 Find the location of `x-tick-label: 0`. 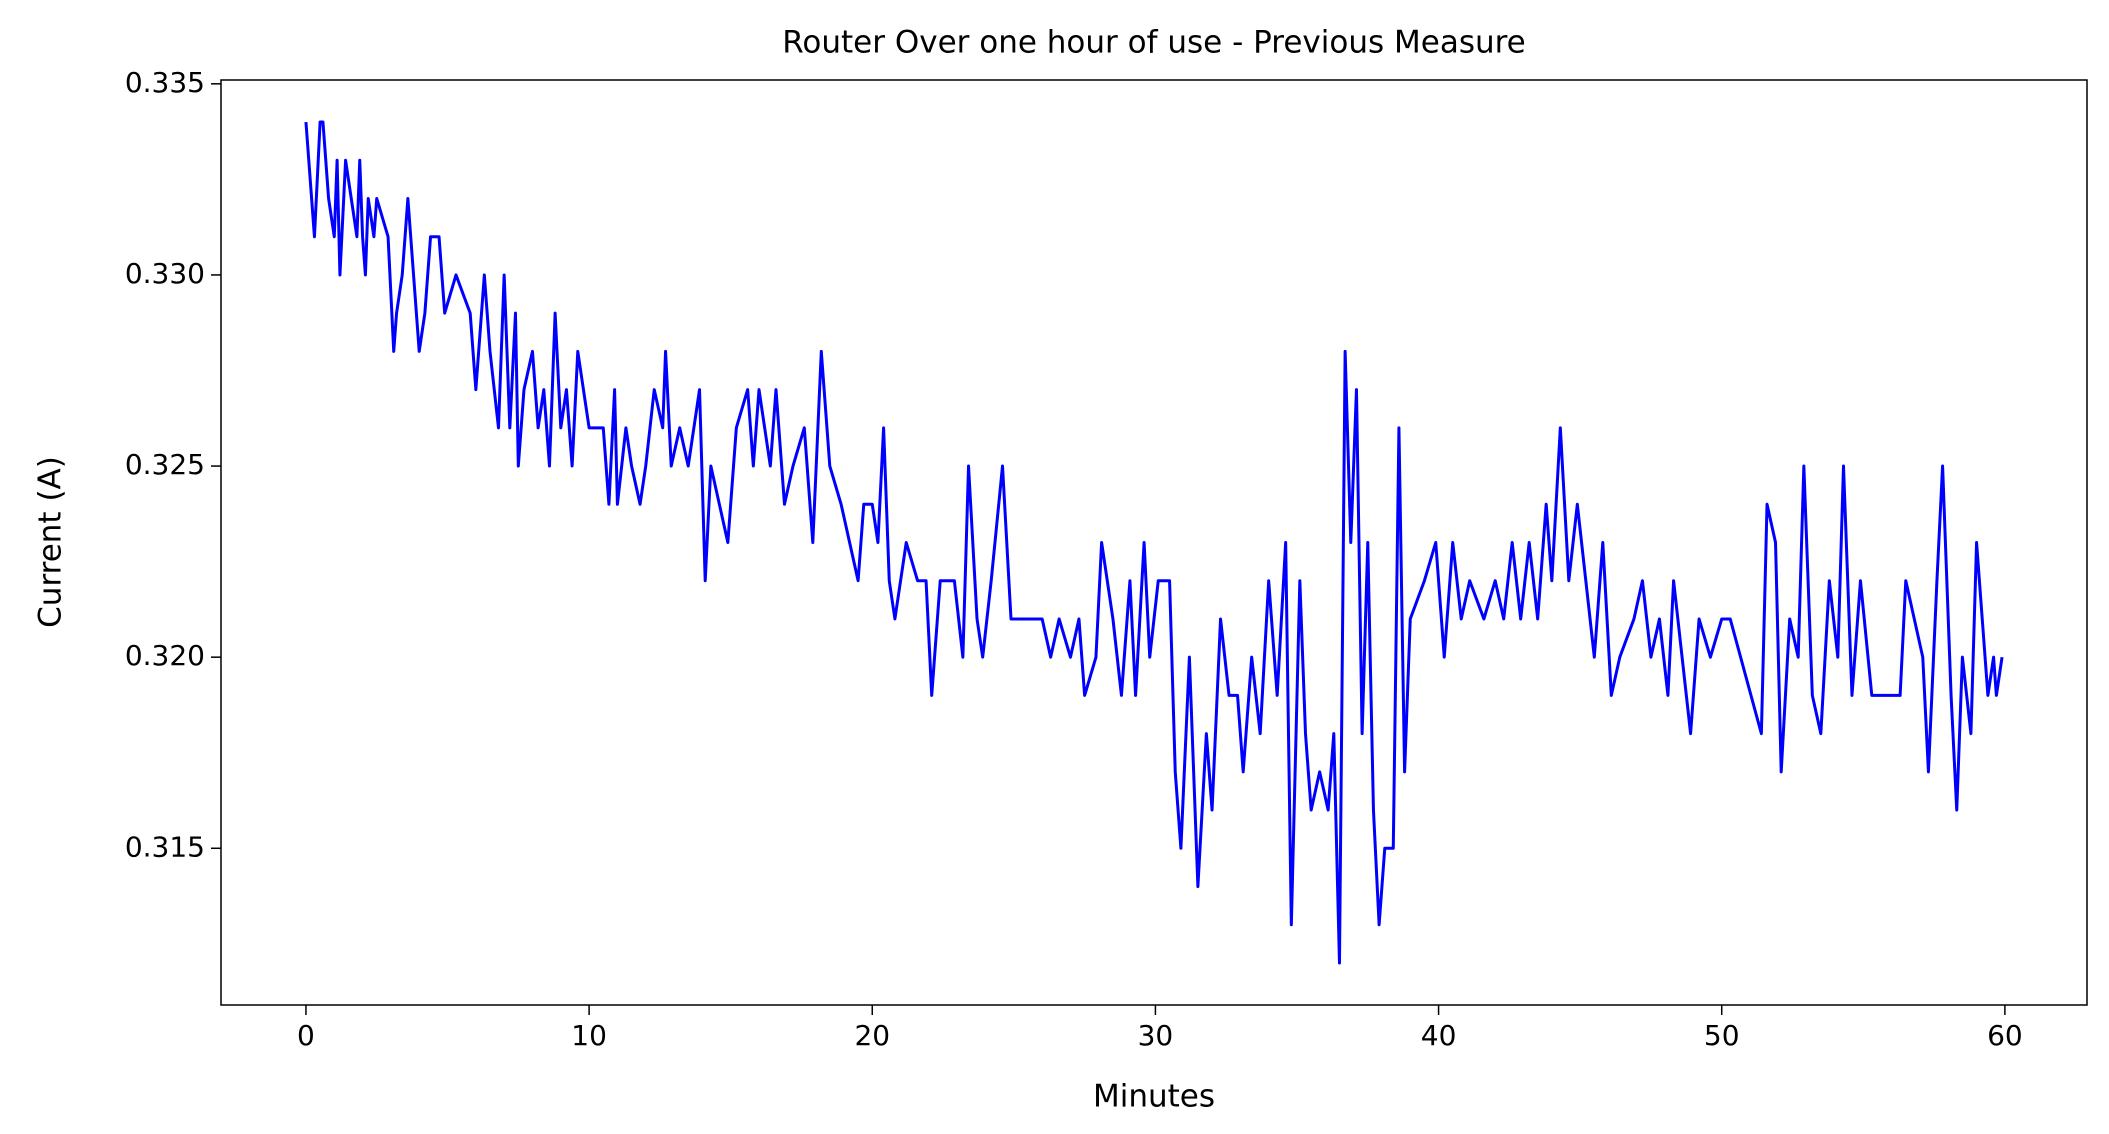

x-tick-label: 0 is located at coordinates (306, 1035).